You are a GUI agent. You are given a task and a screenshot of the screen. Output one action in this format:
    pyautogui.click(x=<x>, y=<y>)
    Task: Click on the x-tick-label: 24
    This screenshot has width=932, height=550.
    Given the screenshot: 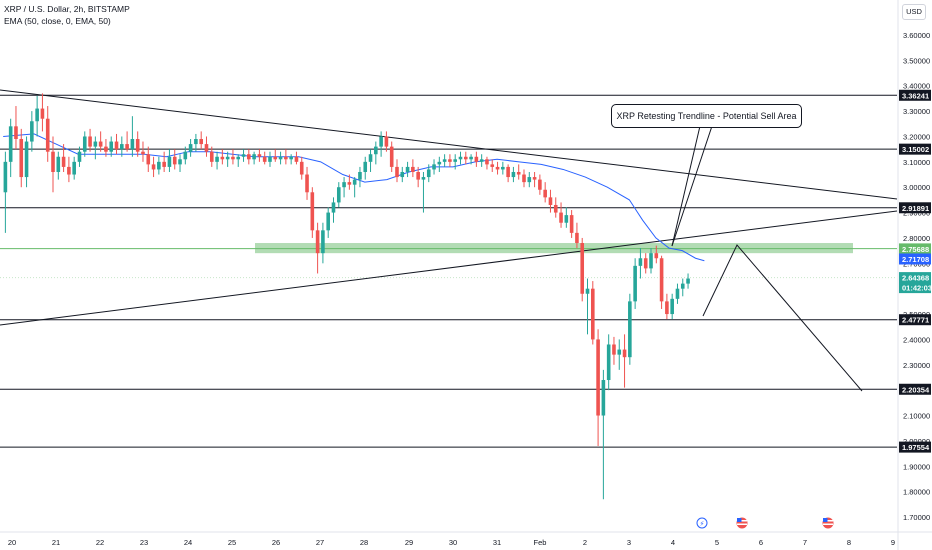 What is the action you would take?
    pyautogui.click(x=188, y=542)
    